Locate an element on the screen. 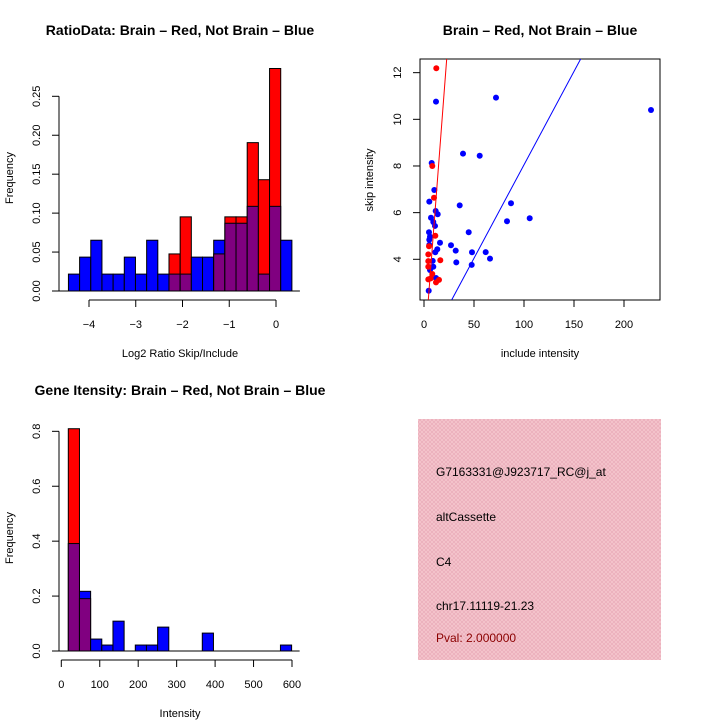 This screenshot has width=720, height=720. x-tick-label: 50 is located at coordinates (474, 325).